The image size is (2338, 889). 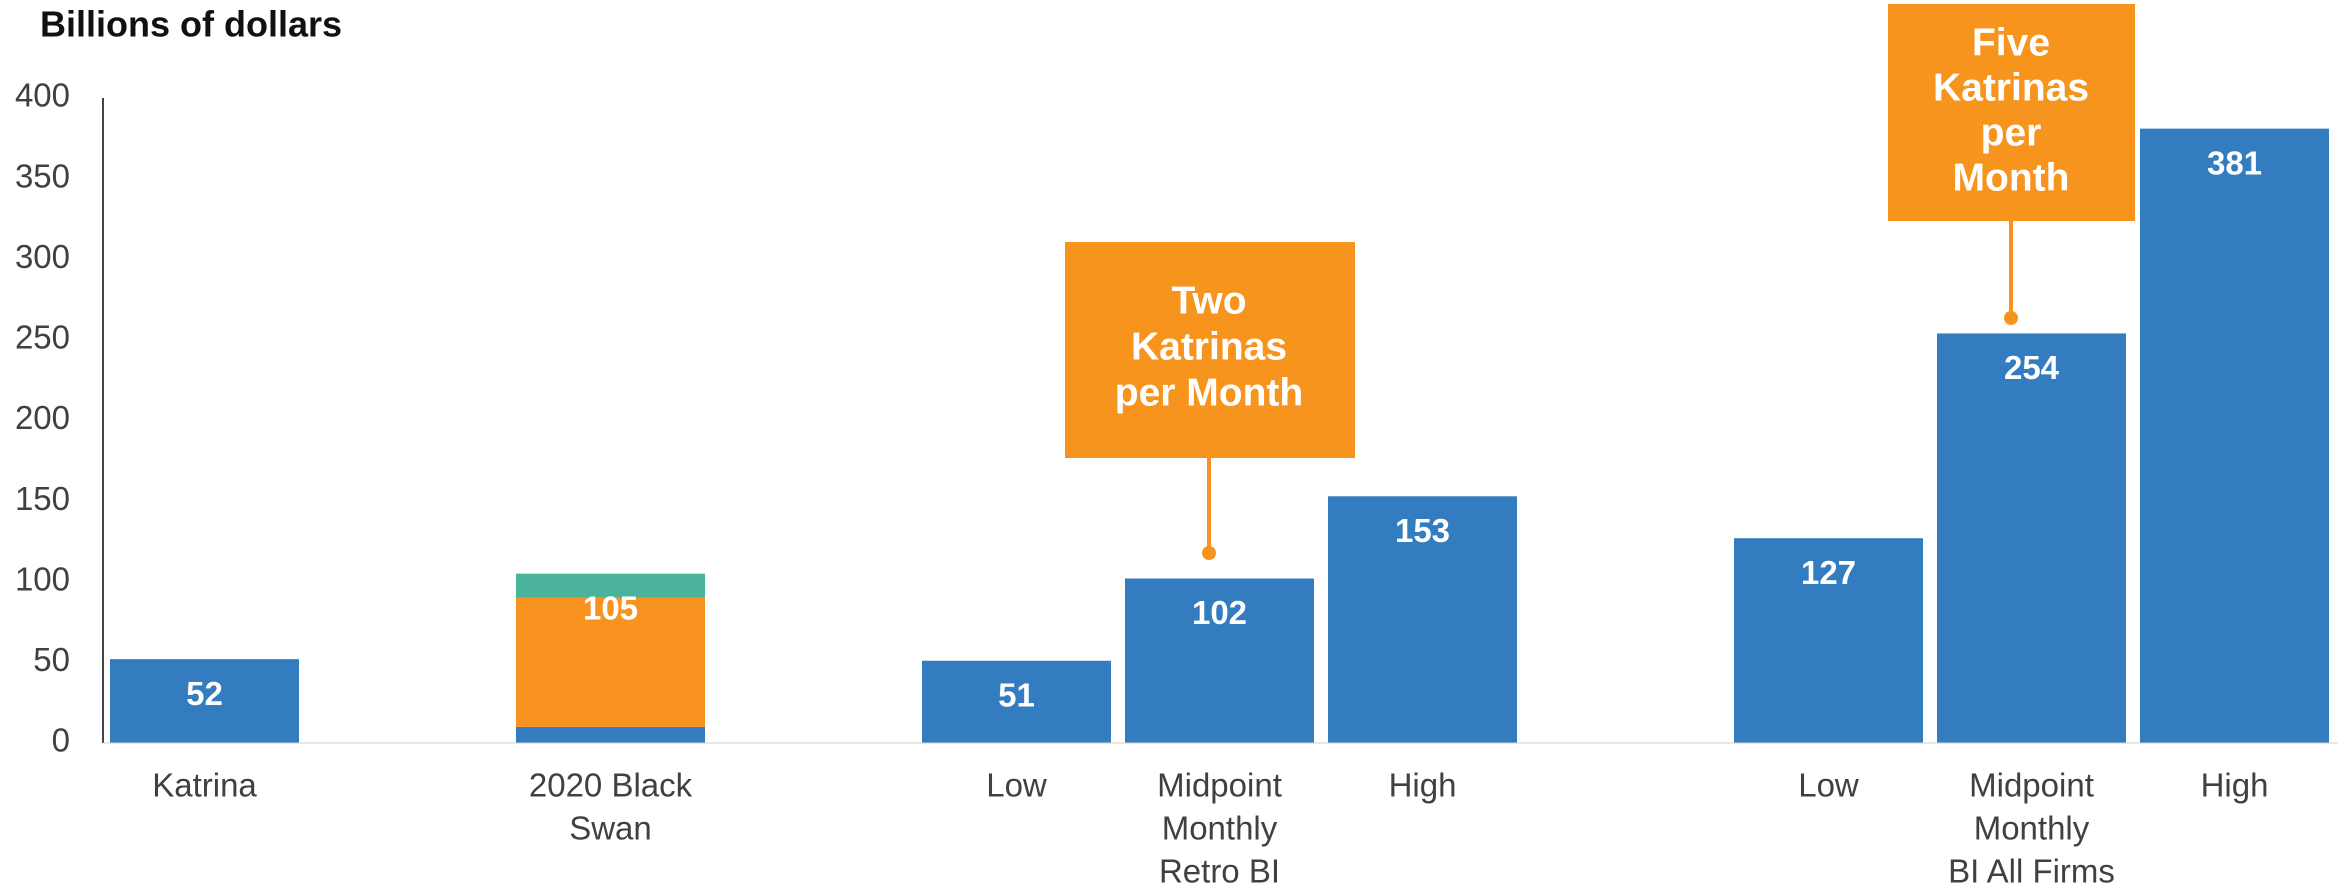 What do you see at coordinates (51, 659) in the screenshot?
I see `y-tick-label: 50` at bounding box center [51, 659].